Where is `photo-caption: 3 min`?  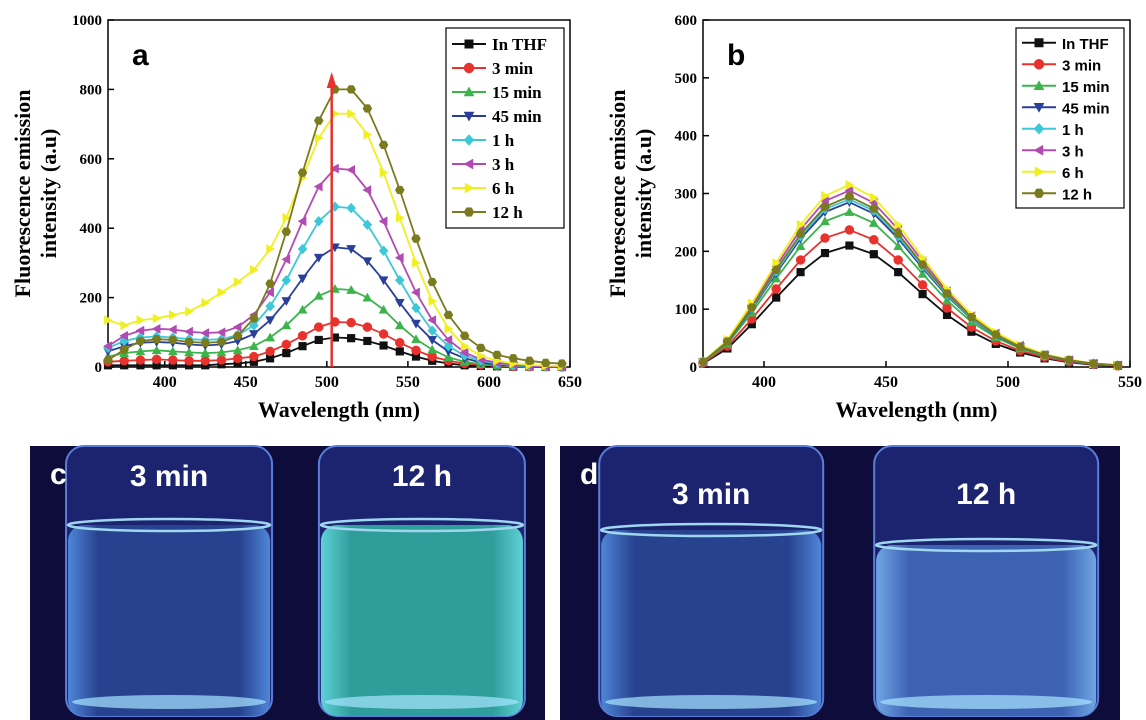 photo-caption: 3 min is located at coordinates (169, 476).